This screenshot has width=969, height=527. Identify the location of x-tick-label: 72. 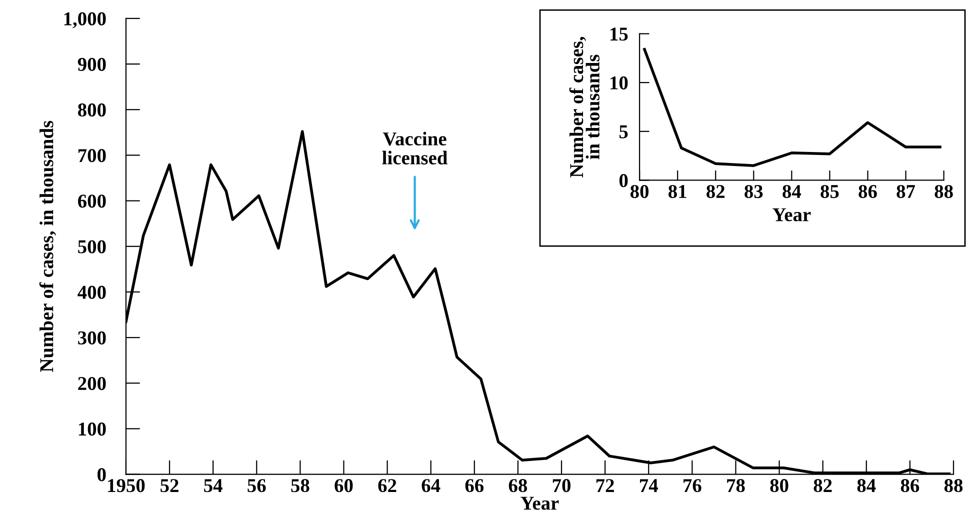
(605, 485).